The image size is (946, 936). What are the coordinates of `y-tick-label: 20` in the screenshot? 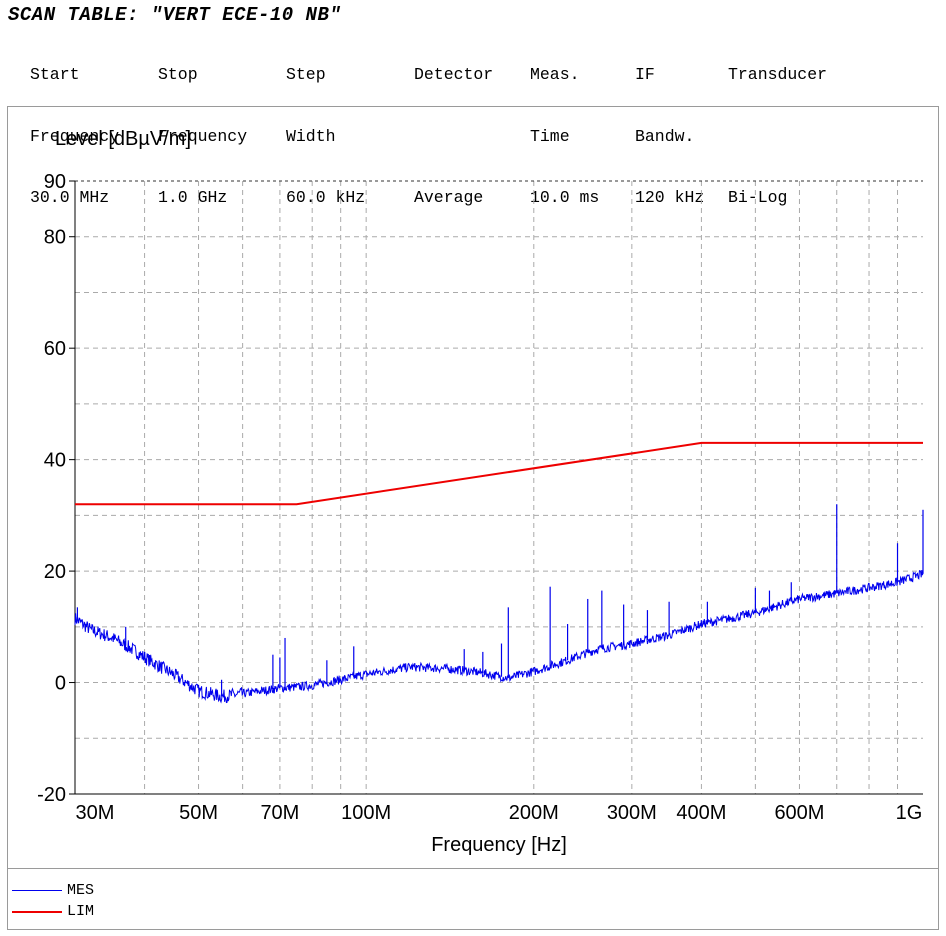 It's located at (55, 572).